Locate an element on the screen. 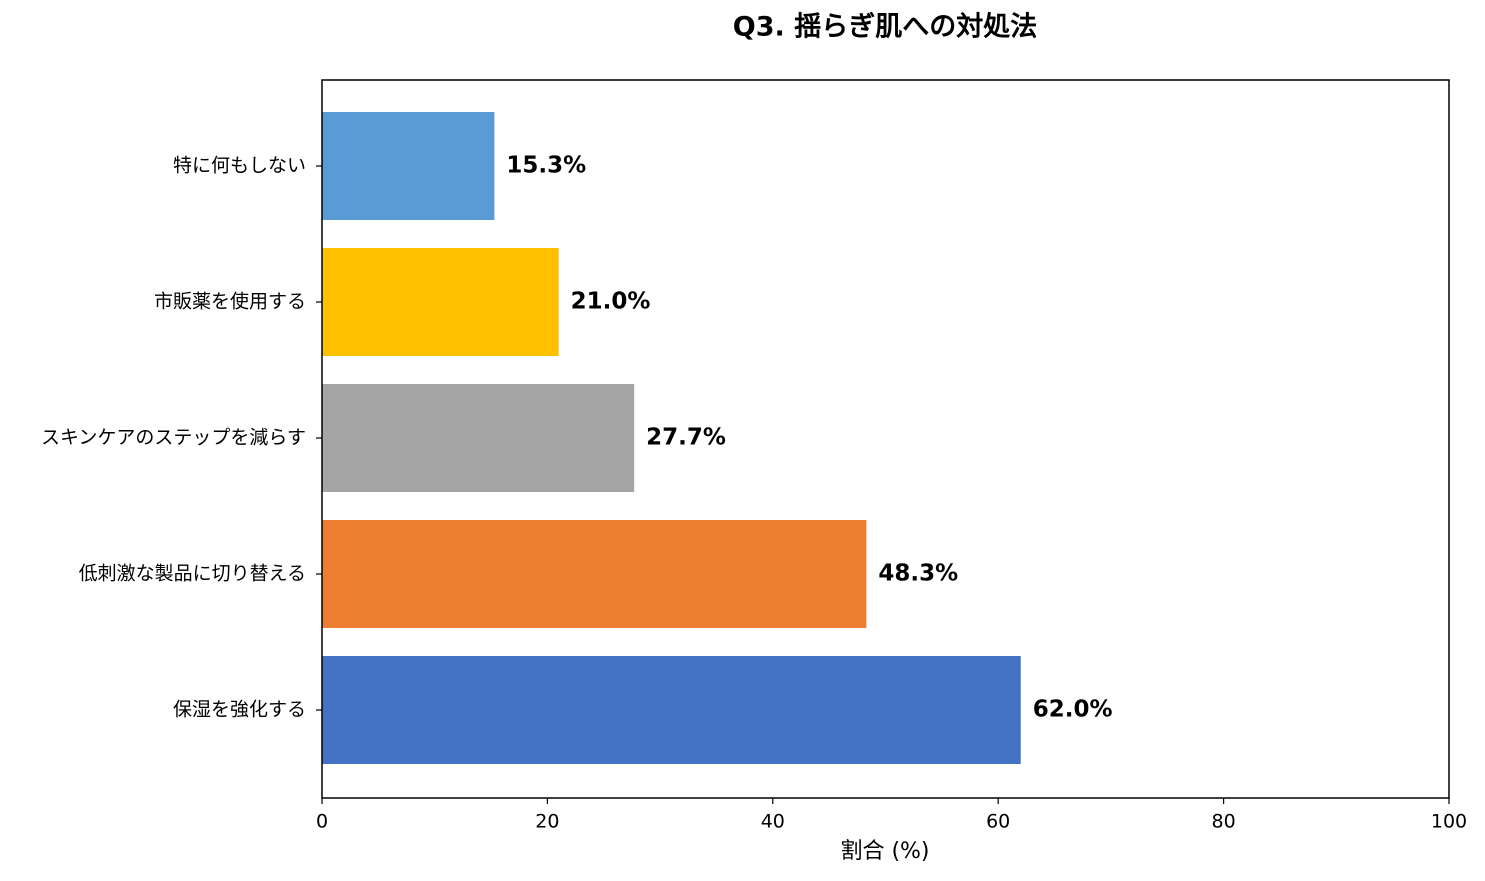  value-label: 27.7% is located at coordinates (686, 438).